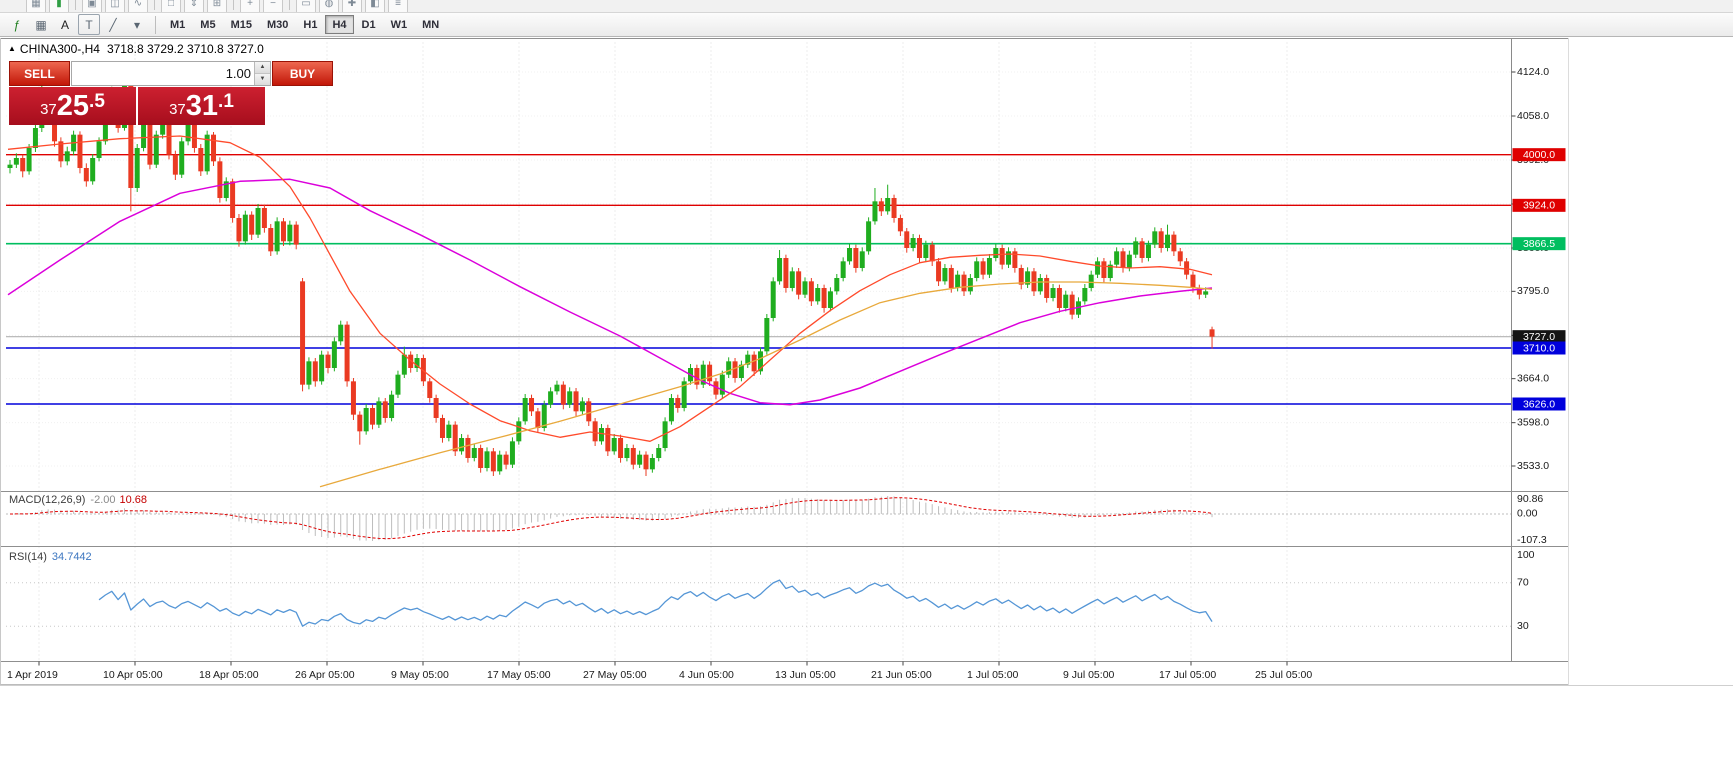 The image size is (1733, 761). What do you see at coordinates (866, 25) in the screenshot?
I see `toolbar-row-main: ƒ ▦ A T ╱ ▾ M1 M5 M15 M30 H1 H4 D1 W1 MN` at bounding box center [866, 25].